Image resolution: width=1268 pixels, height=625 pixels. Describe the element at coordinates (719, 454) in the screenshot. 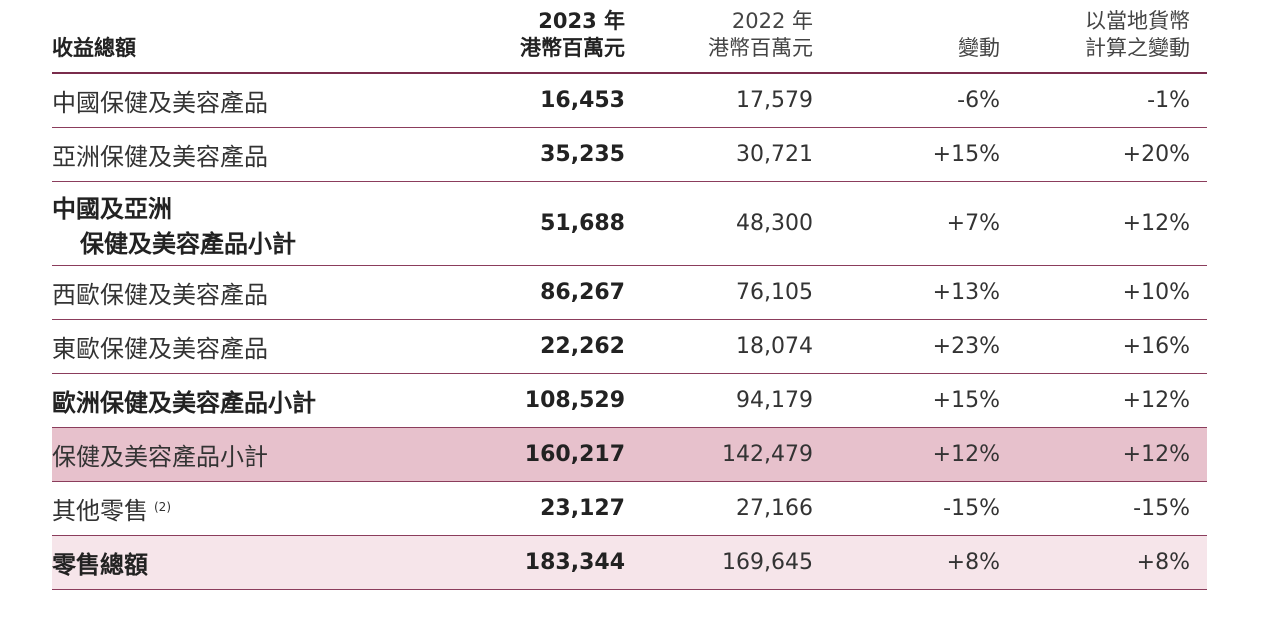

I see `value-cell: 142,479` at that location.